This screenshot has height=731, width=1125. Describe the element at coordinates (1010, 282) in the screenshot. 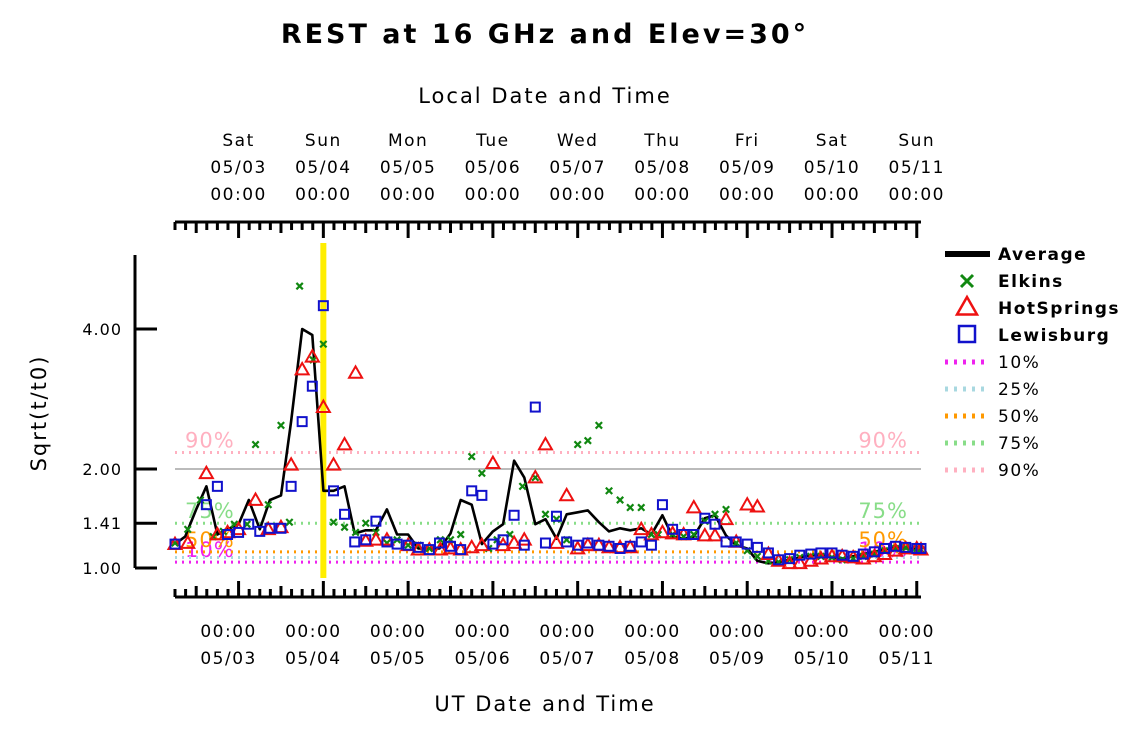

I see `legend-item-elkins: Elkins` at that location.